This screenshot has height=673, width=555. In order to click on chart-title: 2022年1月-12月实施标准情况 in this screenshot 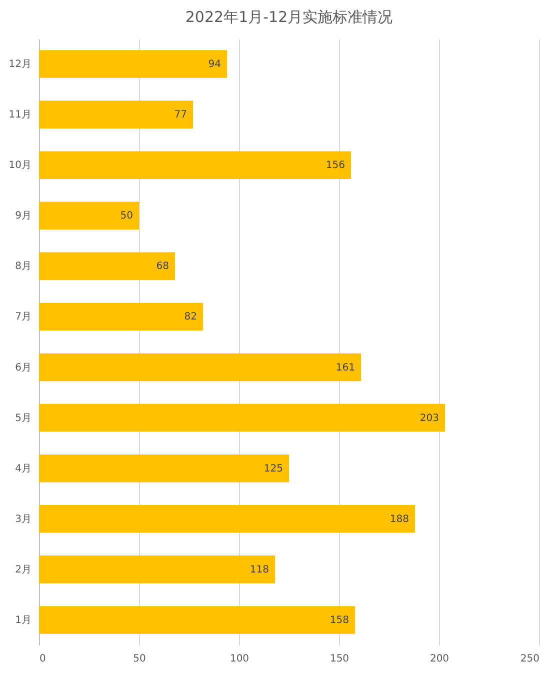, I will do `click(289, 17)`.